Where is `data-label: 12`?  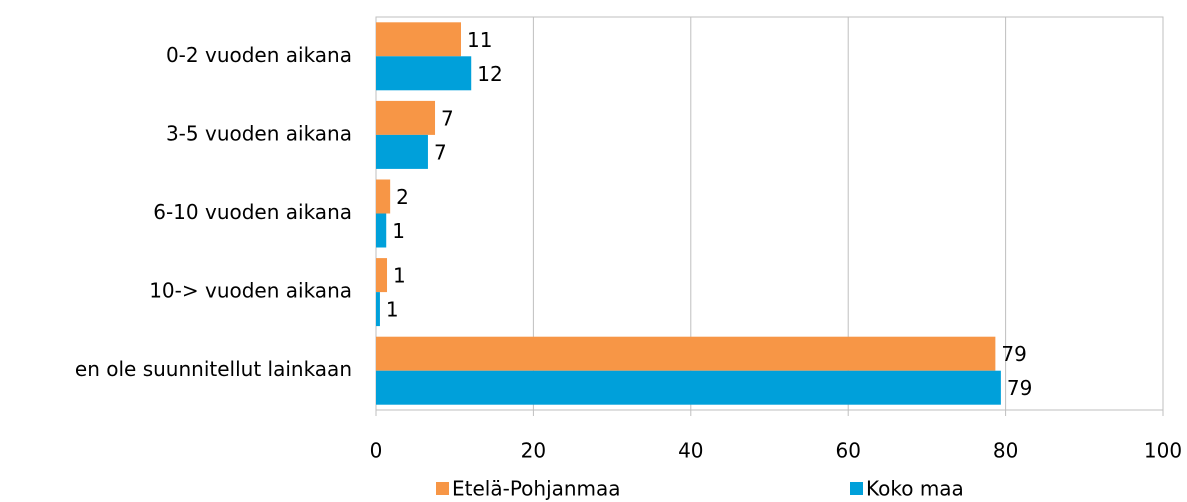
data-label: 12 is located at coordinates (489, 74).